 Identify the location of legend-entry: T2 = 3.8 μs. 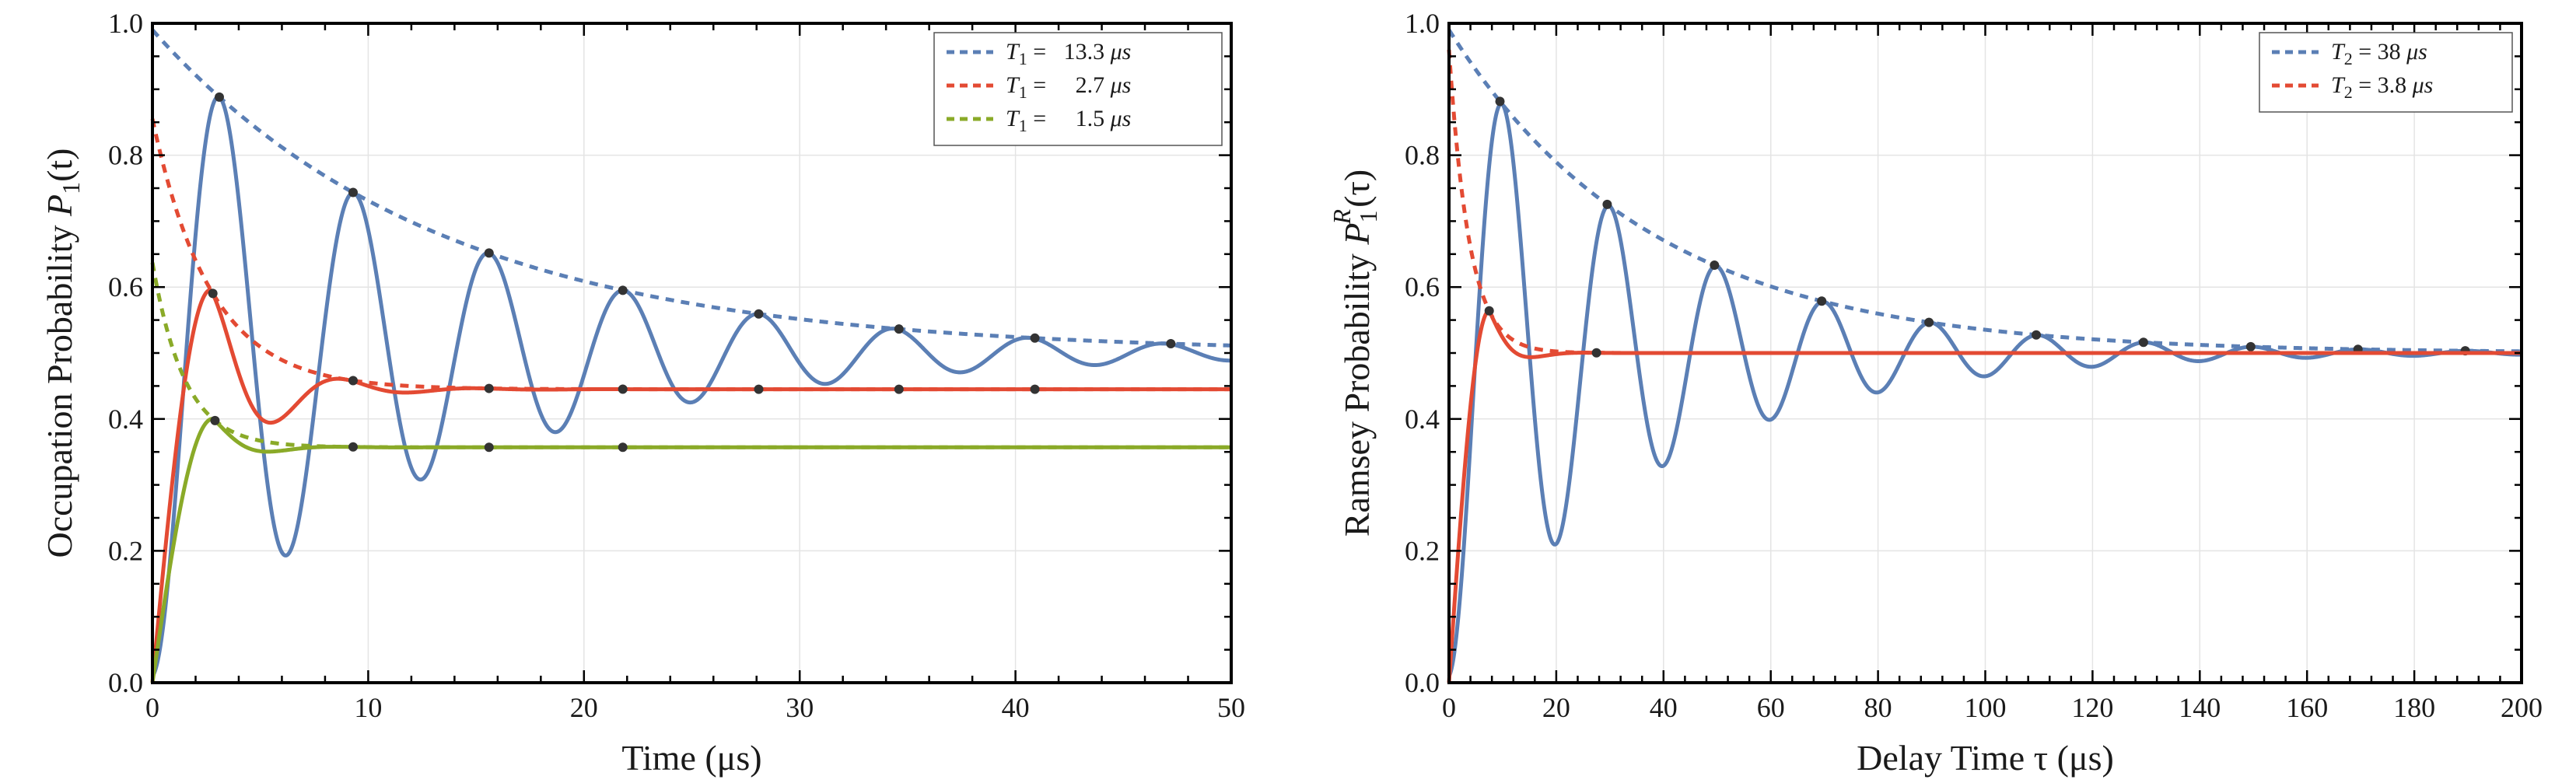
(2352, 87).